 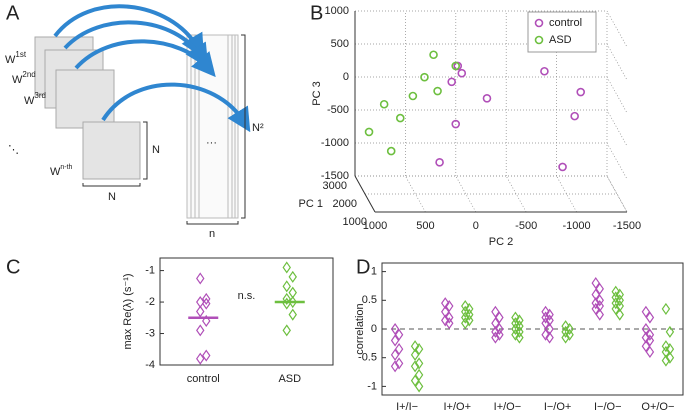 What do you see at coordinates (627, 226) in the screenshot?
I see `x-tick-label: -1500` at bounding box center [627, 226].